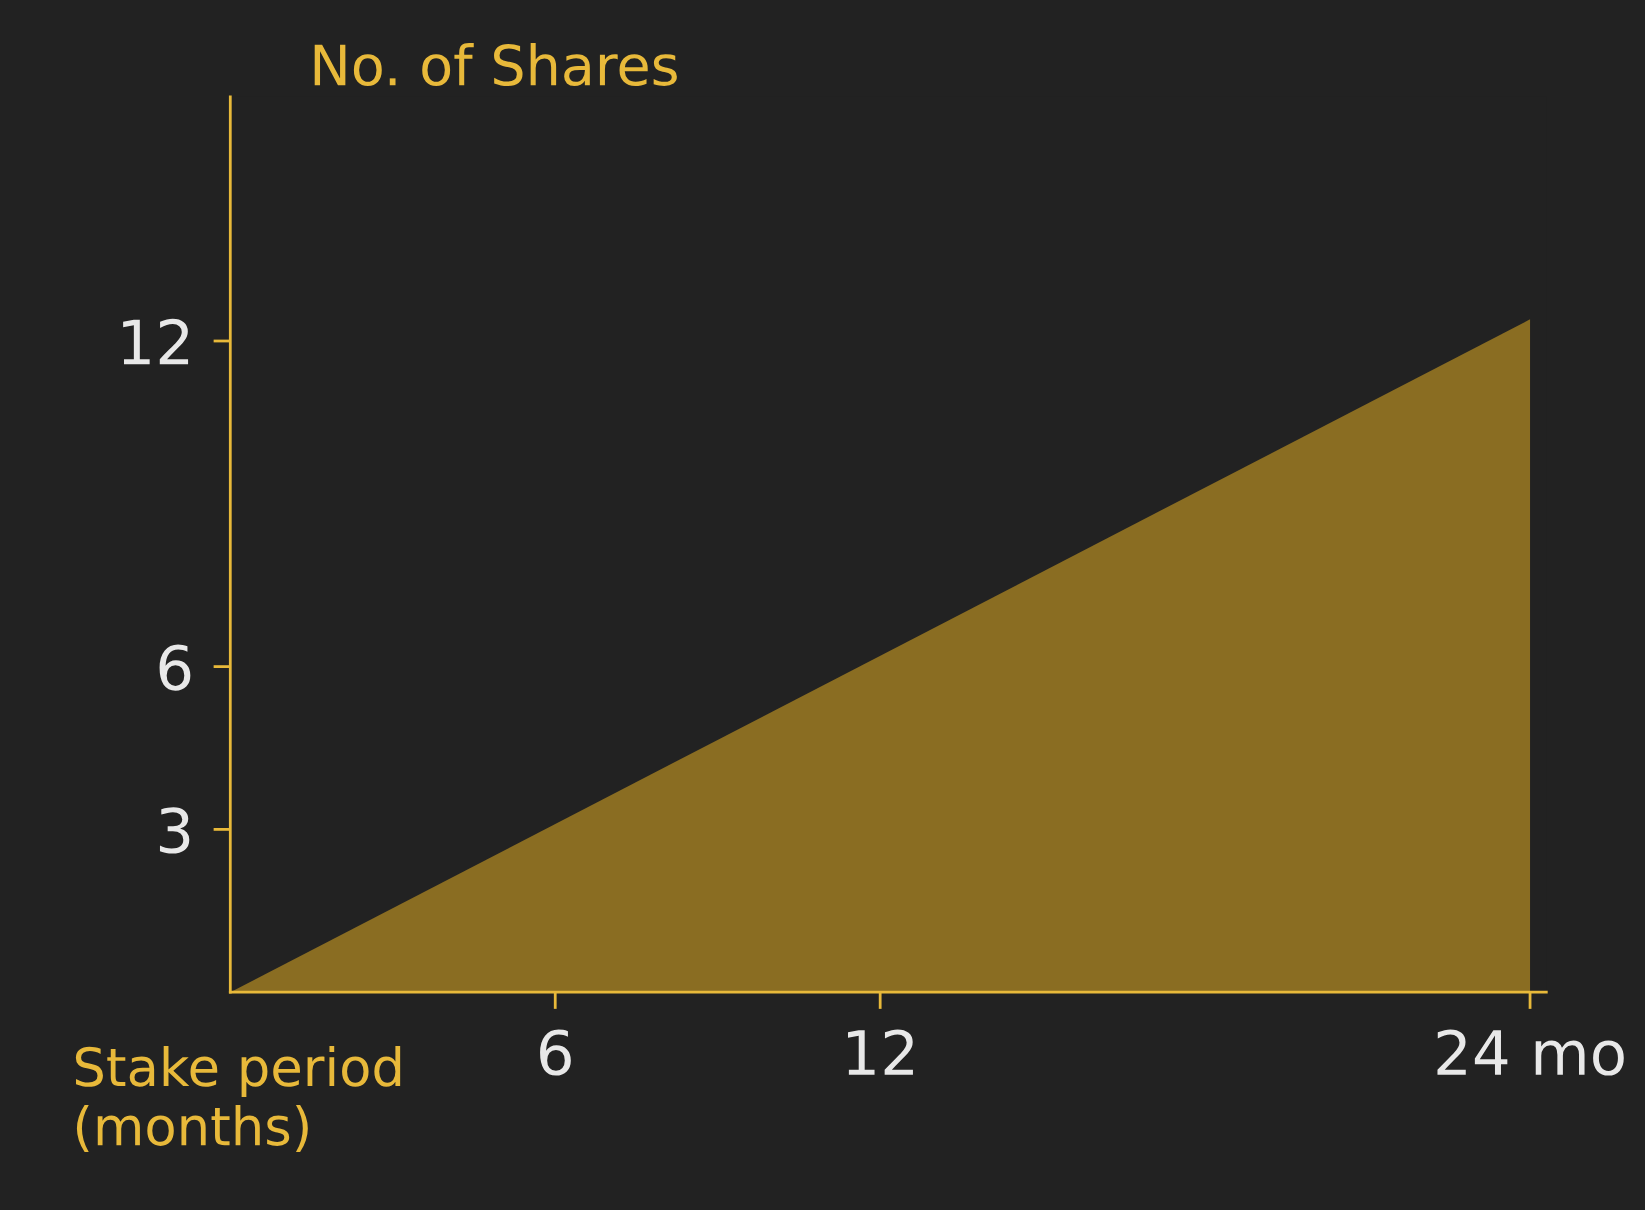  Describe the element at coordinates (495, 65) in the screenshot. I see `y-axis-title: No. of Shares` at that location.